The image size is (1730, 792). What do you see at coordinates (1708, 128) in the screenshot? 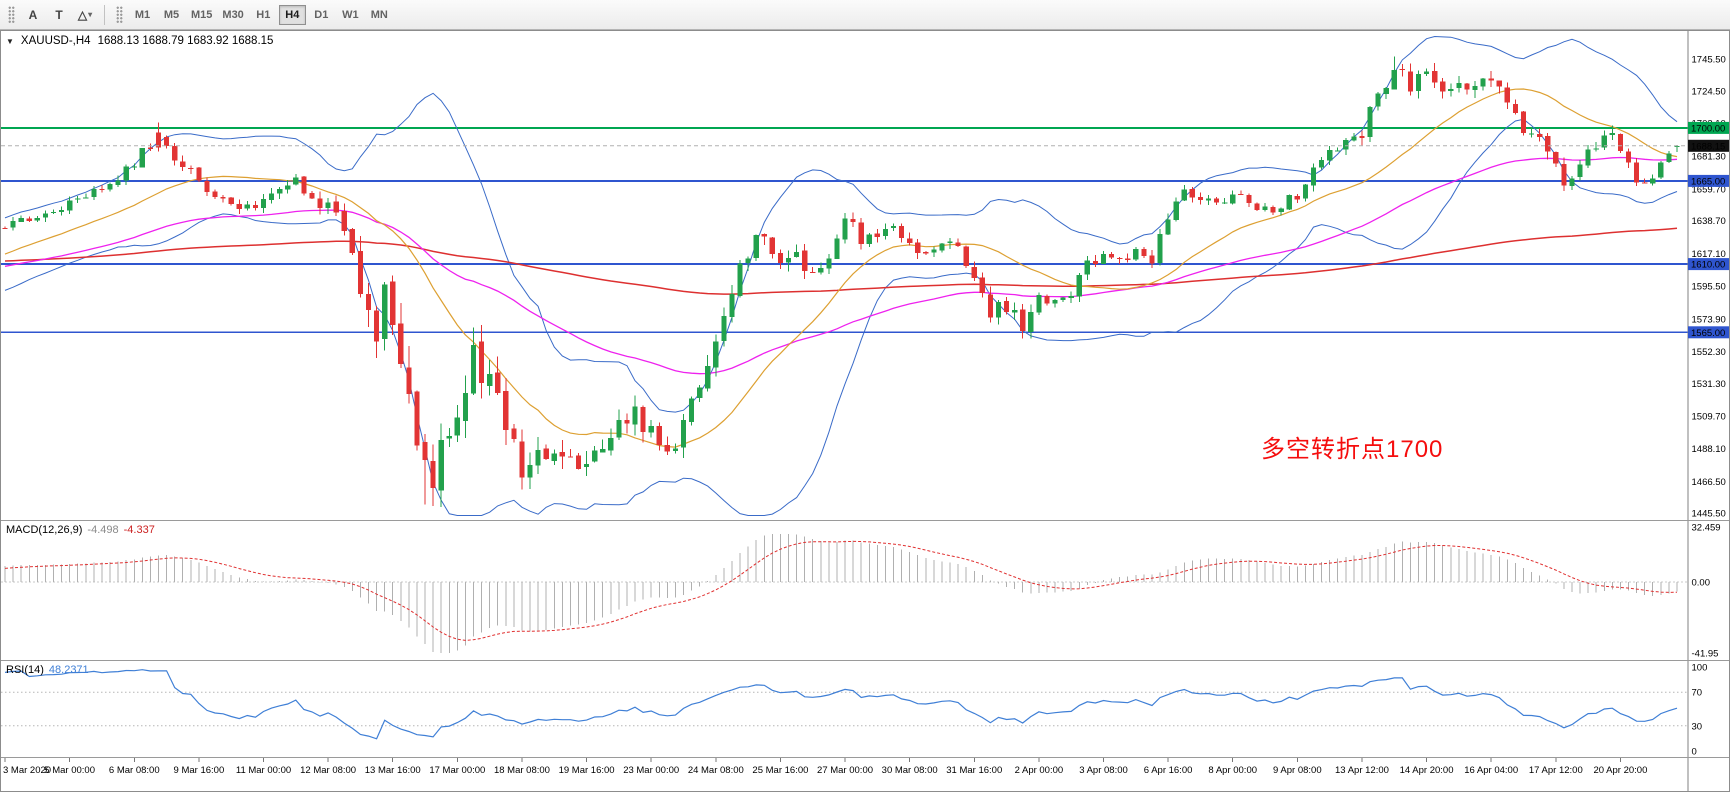
I see `svg-text: 1700.00` at bounding box center [1708, 128].